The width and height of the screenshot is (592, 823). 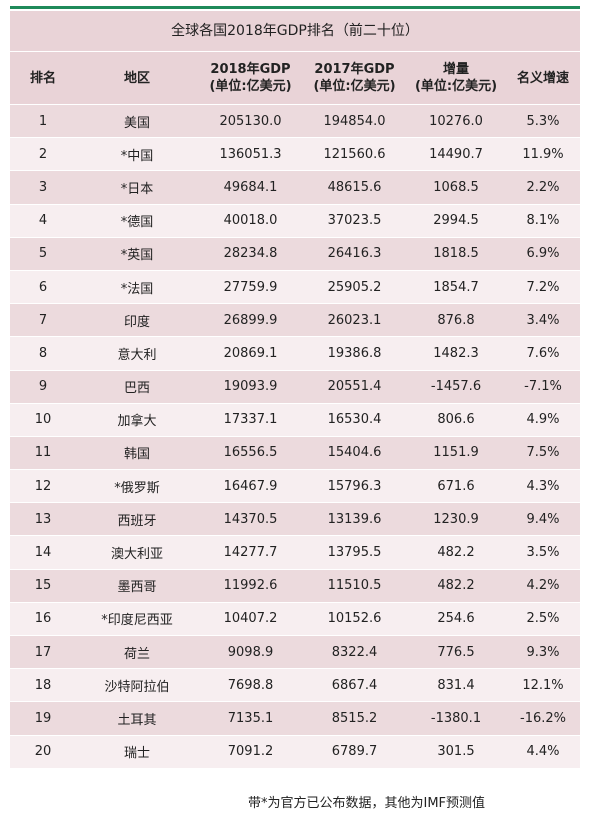 What do you see at coordinates (250, 718) in the screenshot?
I see `gdp-2018-cell: 7135.1` at bounding box center [250, 718].